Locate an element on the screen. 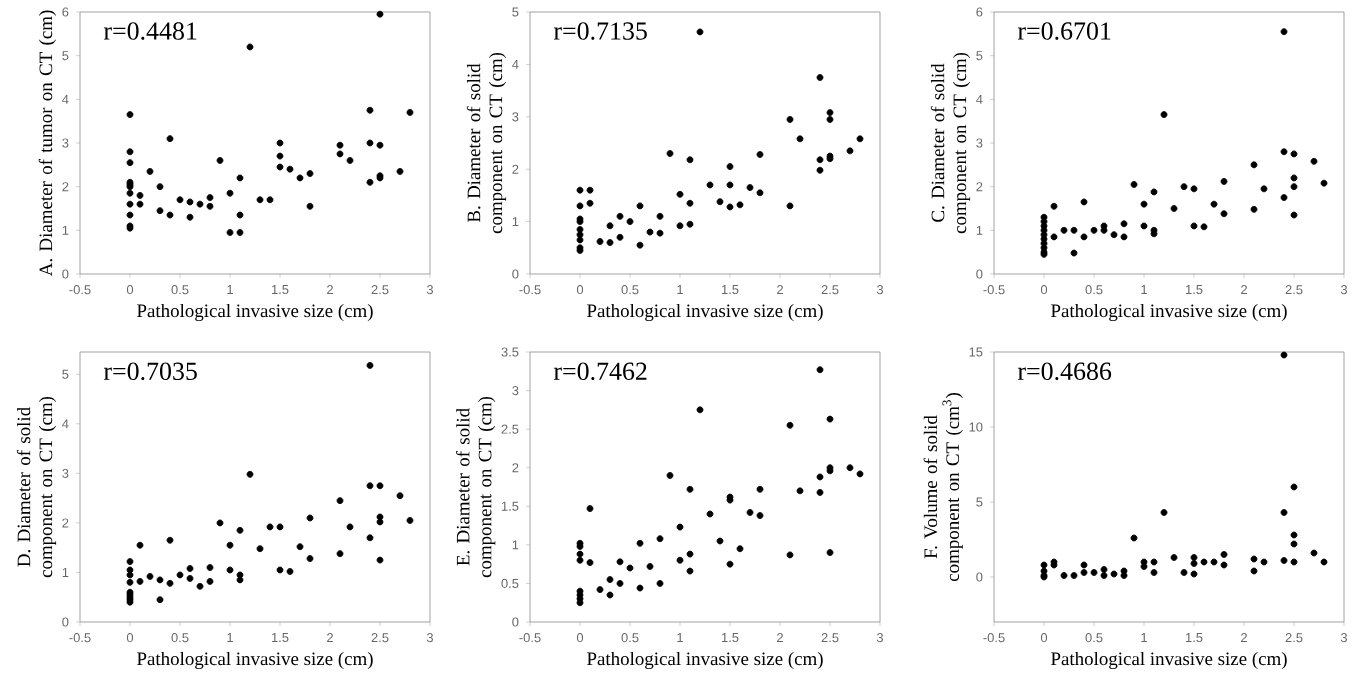 This screenshot has height=684, width=1354. y-axis-title: F. Volume of solid component on CT (cm$^{3}$) is located at coordinates (943, 487).